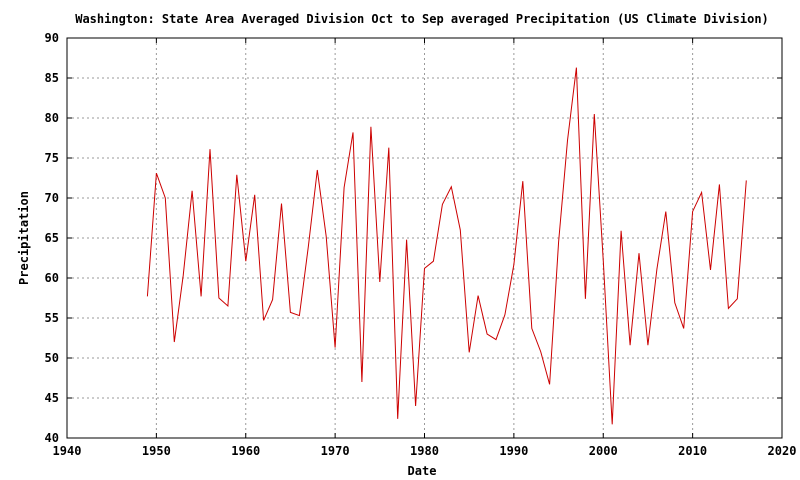  What do you see at coordinates (52, 318) in the screenshot?
I see `y-tick-label: 55` at bounding box center [52, 318].